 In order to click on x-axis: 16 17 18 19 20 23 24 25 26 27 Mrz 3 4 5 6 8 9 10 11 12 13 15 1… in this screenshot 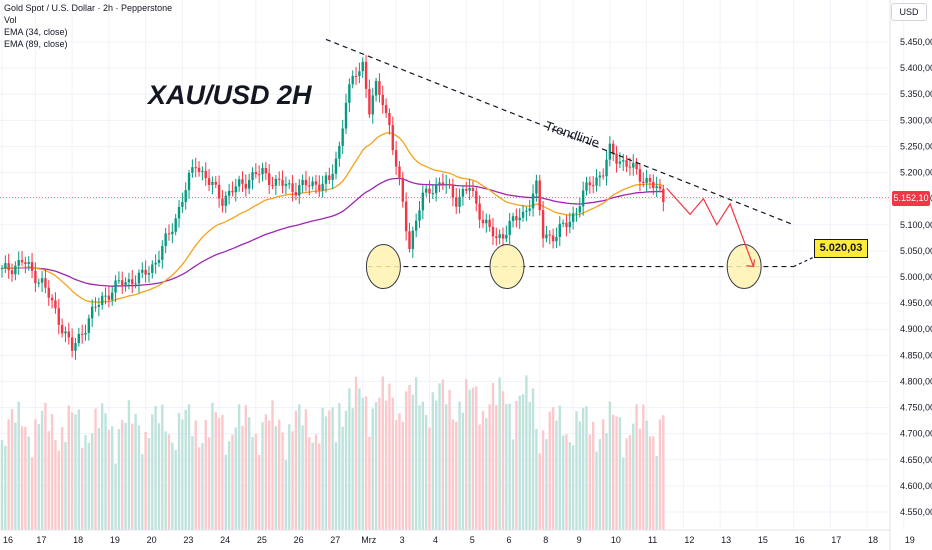, I will do `click(457, 537)`.